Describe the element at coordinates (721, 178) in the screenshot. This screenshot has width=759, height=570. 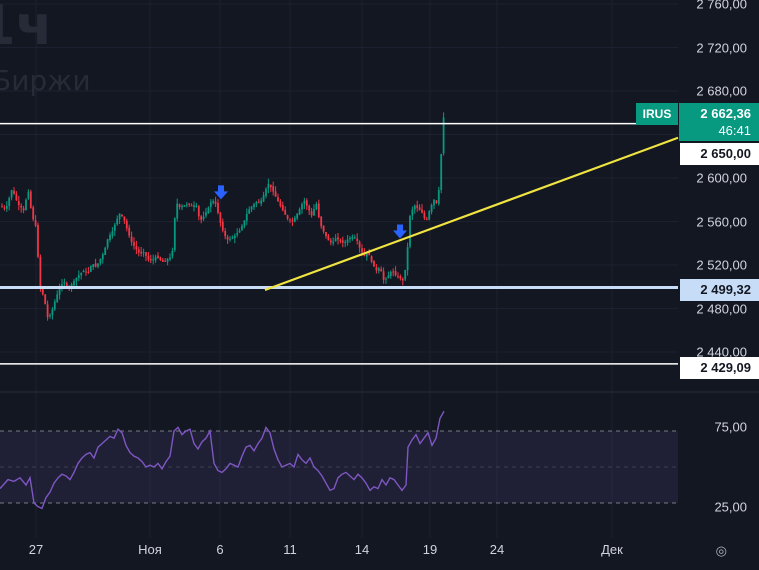
I see `price-tick: 2 600,00` at that location.